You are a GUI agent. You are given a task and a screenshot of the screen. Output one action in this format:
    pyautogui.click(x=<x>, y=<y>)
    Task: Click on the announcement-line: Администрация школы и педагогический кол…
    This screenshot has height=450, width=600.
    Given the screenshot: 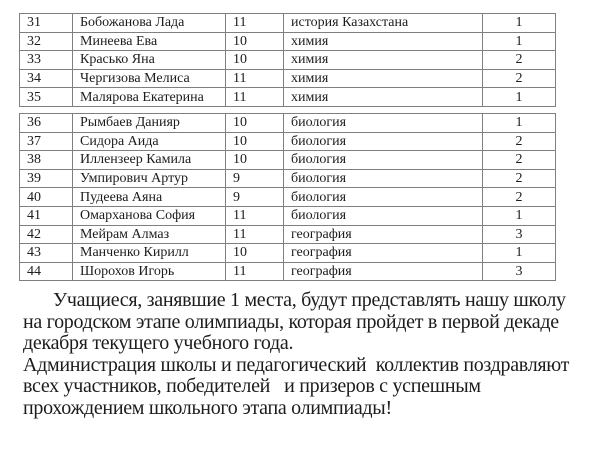 What is the action you would take?
    pyautogui.click(x=296, y=364)
    